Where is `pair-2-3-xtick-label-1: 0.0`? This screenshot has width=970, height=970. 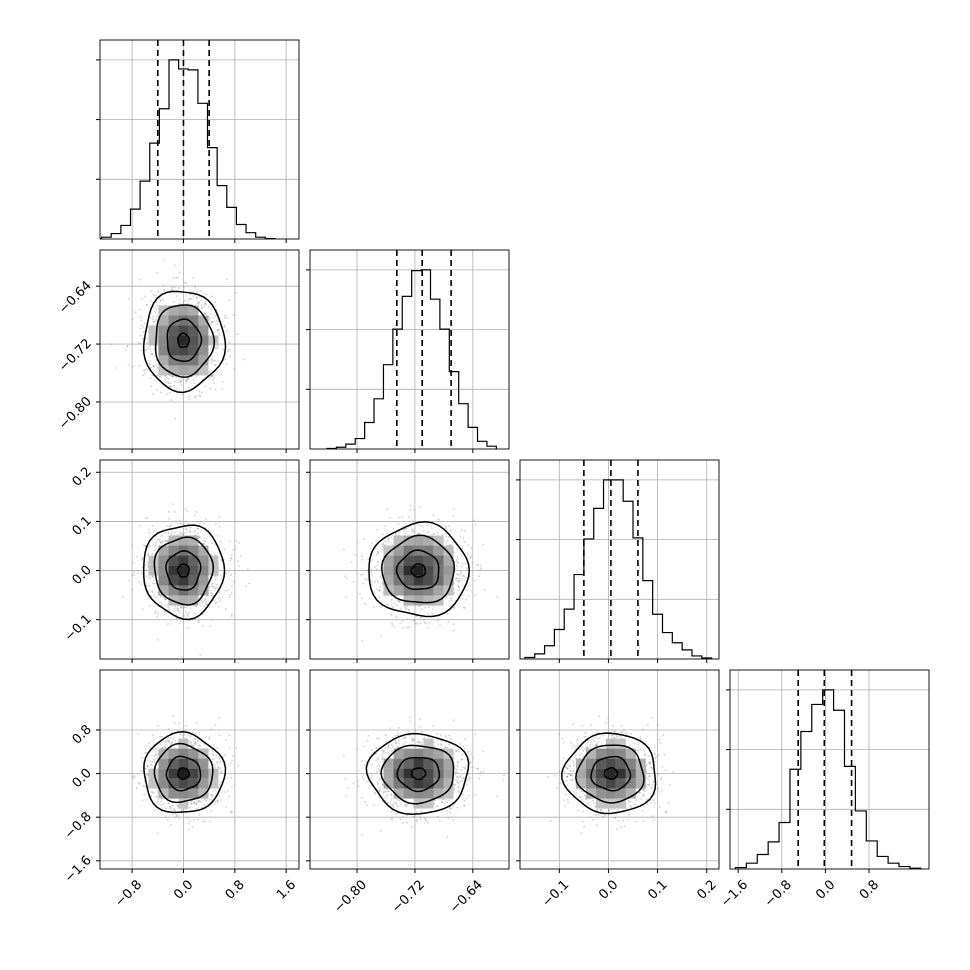
pair-2-3-xtick-label-1: 0.0 is located at coordinates (608, 889).